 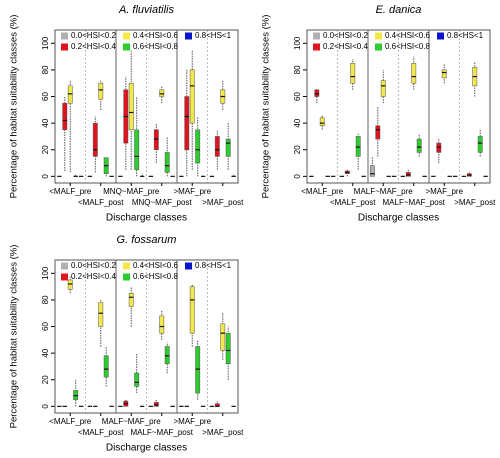 I want to click on x-tick-label: MNQ~MAF_post, so click(x=162, y=202).